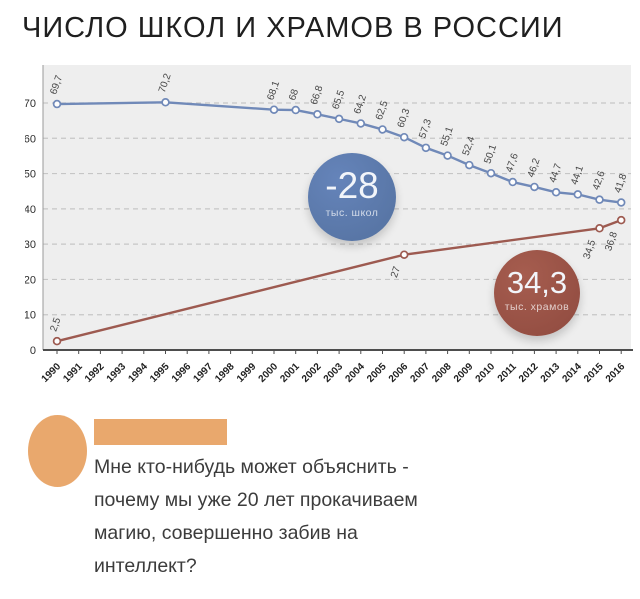  What do you see at coordinates (73, 373) in the screenshot?
I see `x-axis-tick-label: 1991` at bounding box center [73, 373].